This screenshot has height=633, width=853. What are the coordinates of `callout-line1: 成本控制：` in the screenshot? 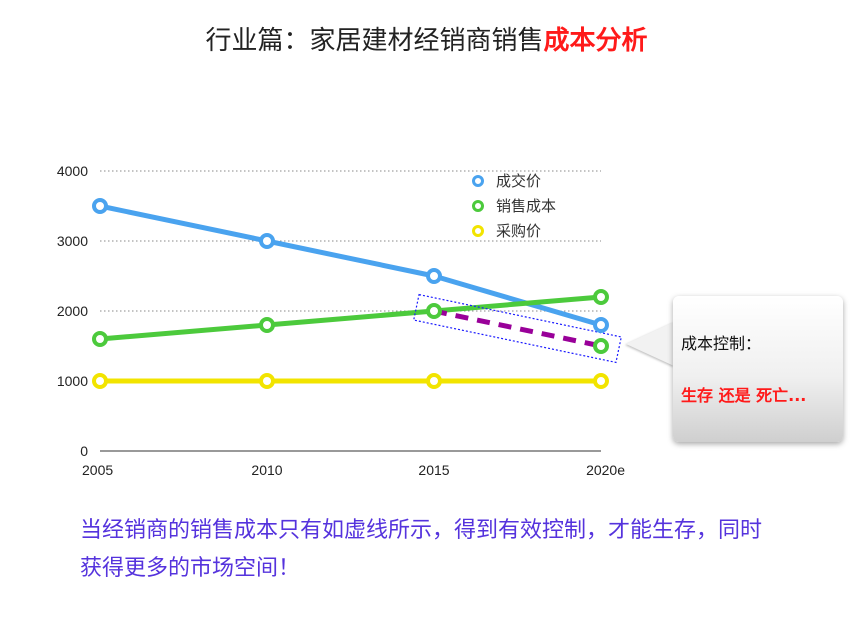 It's located at (721, 343).